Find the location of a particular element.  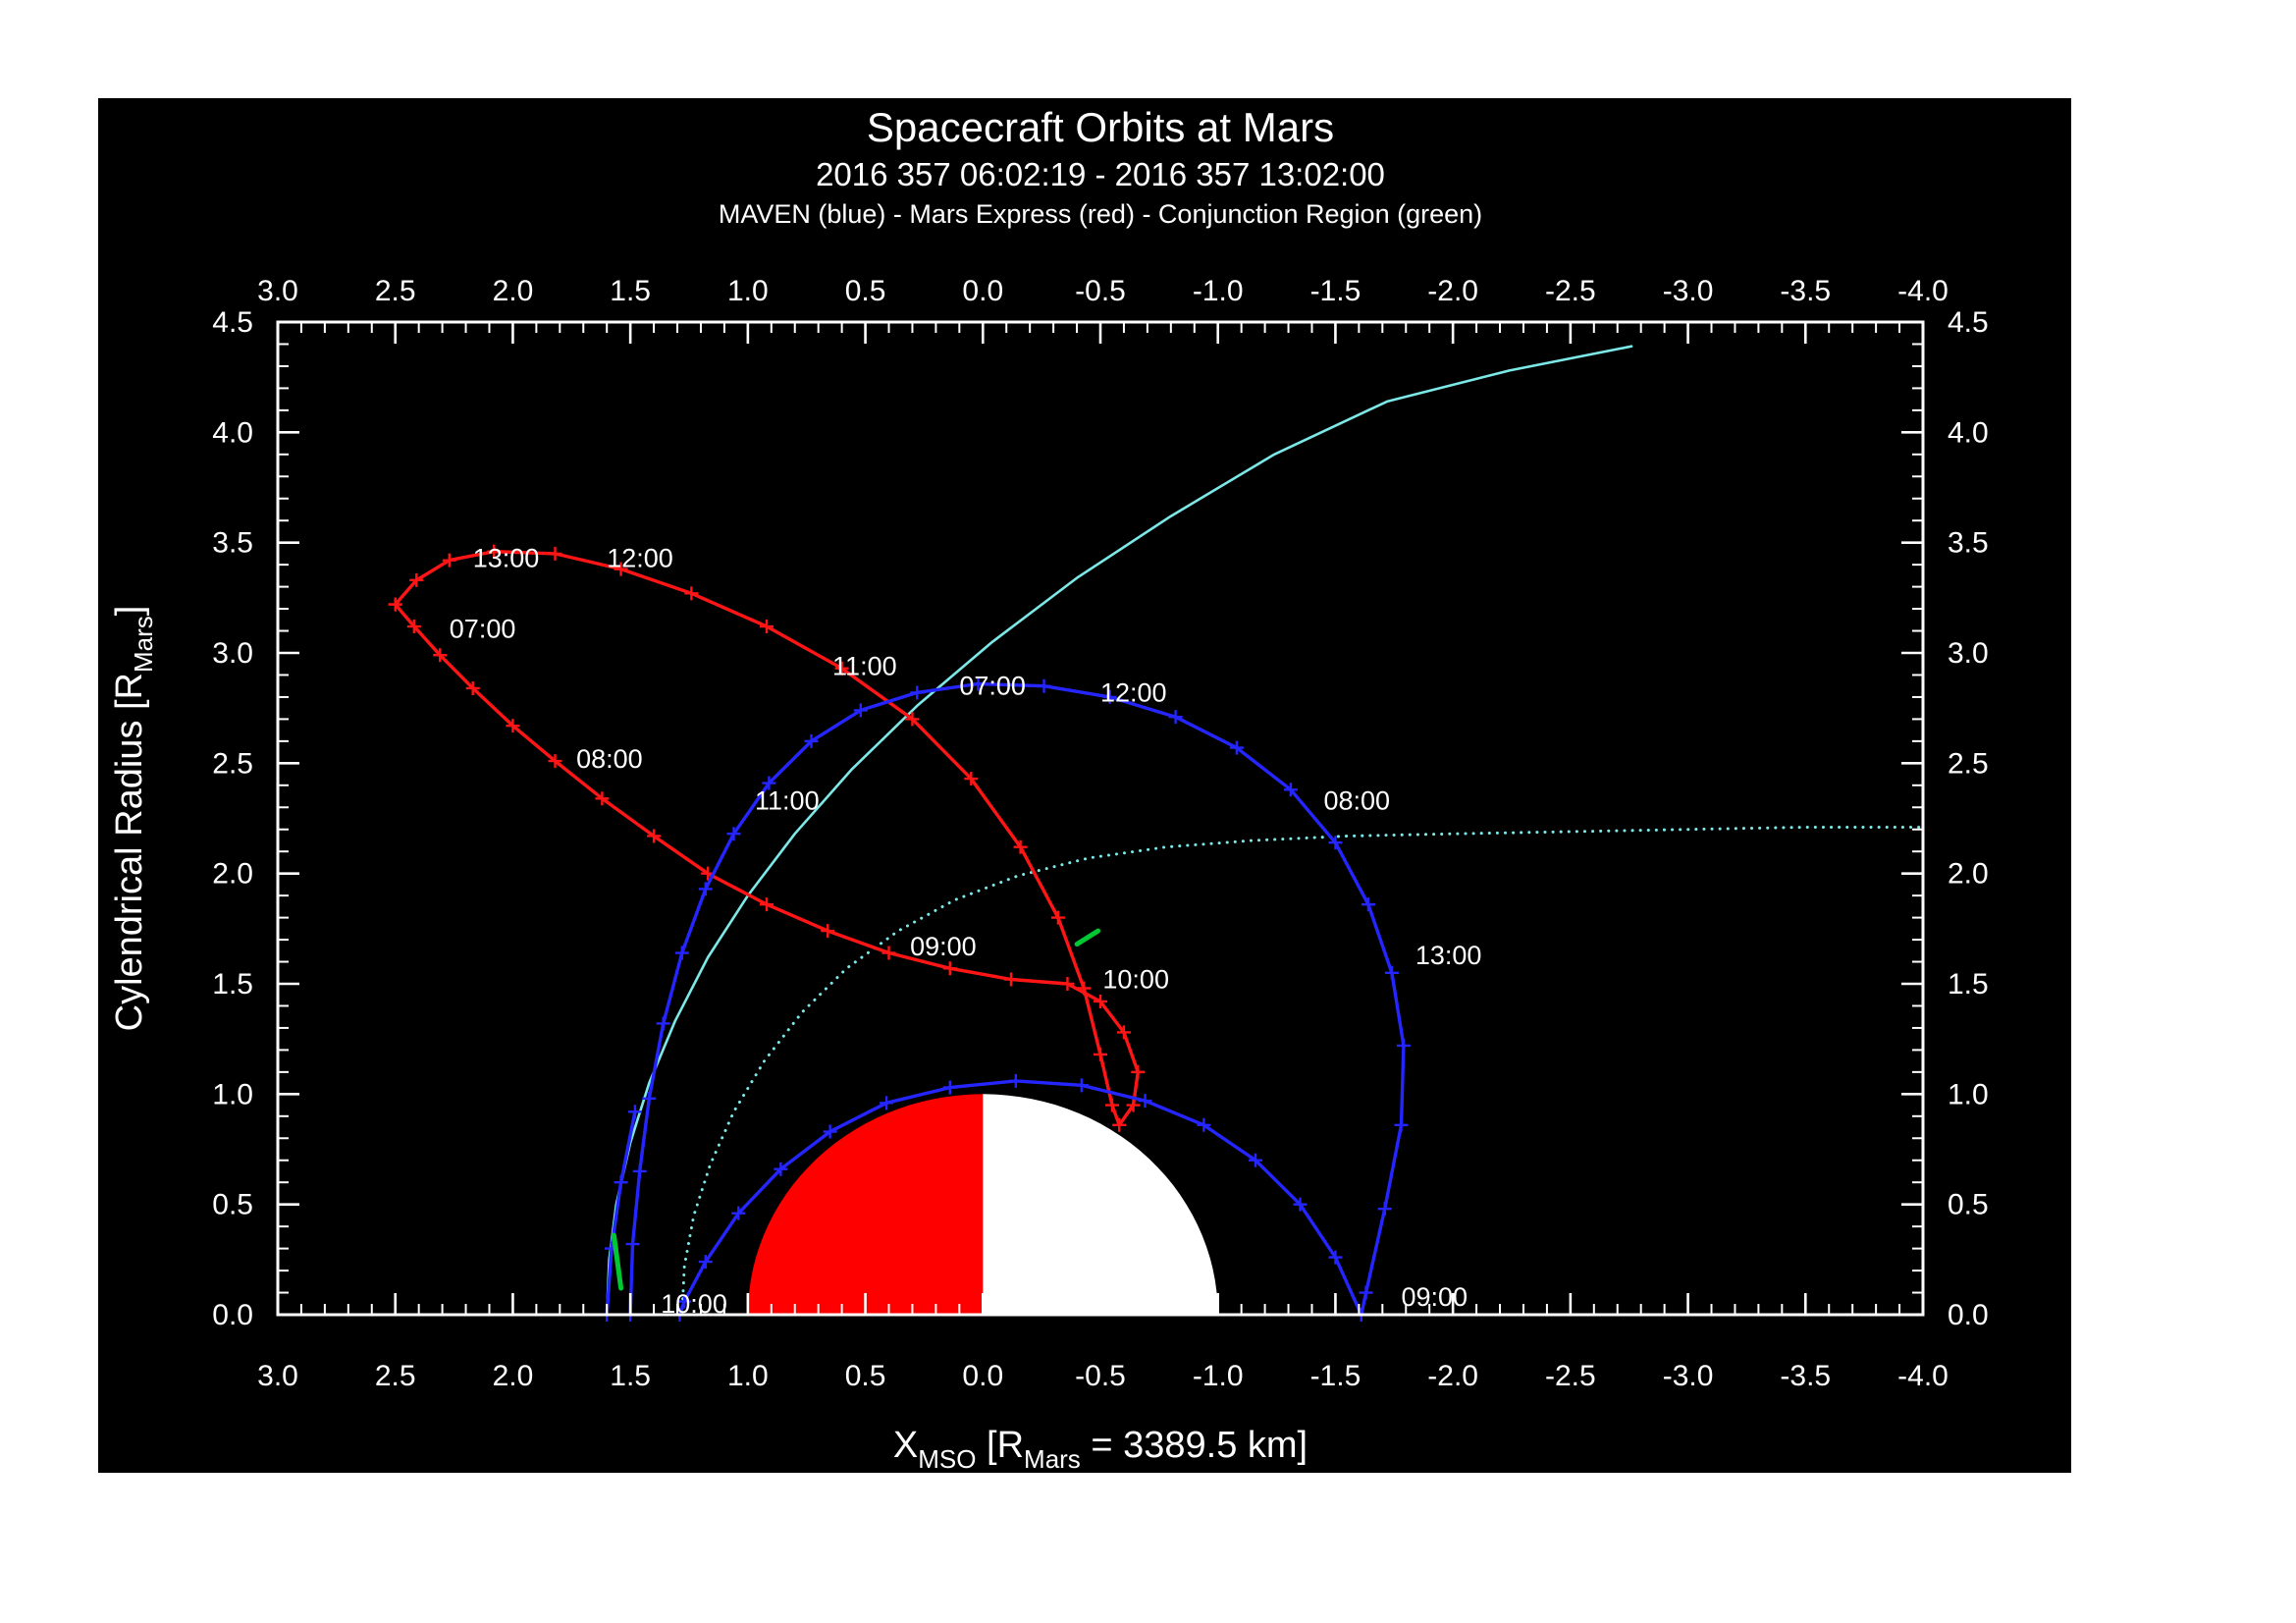

chart-subtitle: 2016 357 06:02:19 - 2016 357 13:02:00 is located at coordinates (1100, 174).